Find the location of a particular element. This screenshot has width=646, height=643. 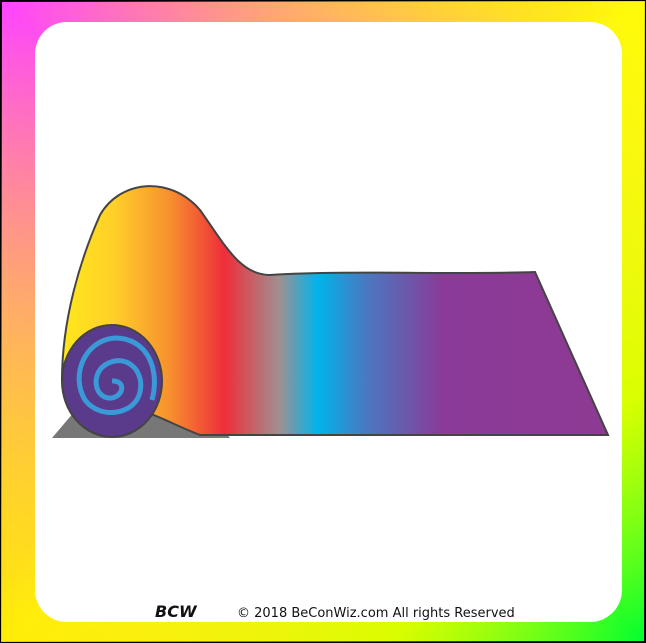

logo: BCW is located at coordinates (176, 611).